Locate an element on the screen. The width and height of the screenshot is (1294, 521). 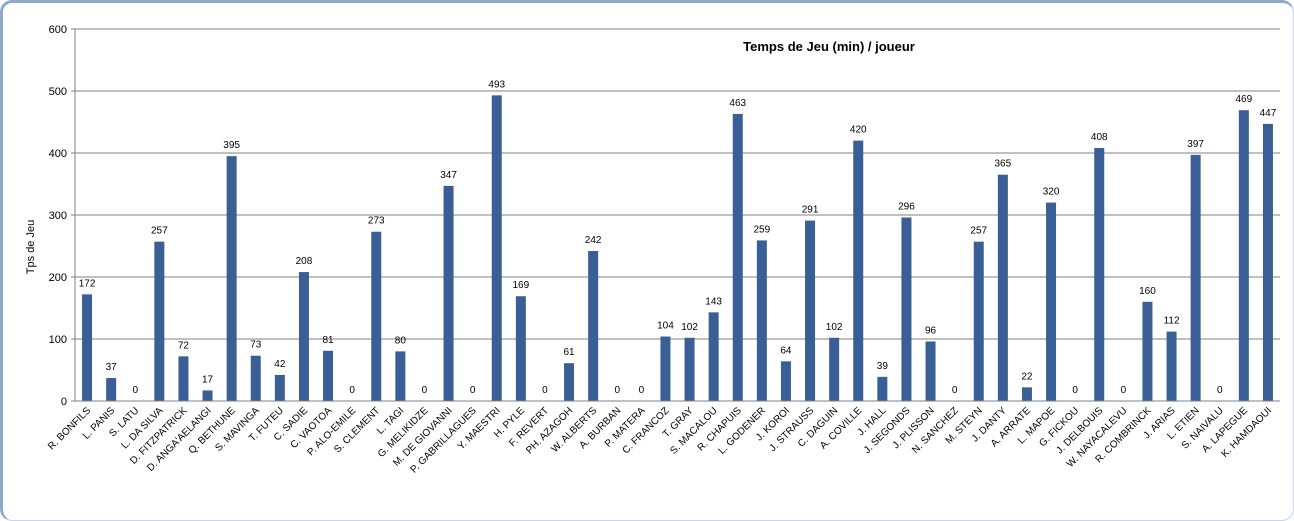
data-label: 72 is located at coordinates (184, 345).